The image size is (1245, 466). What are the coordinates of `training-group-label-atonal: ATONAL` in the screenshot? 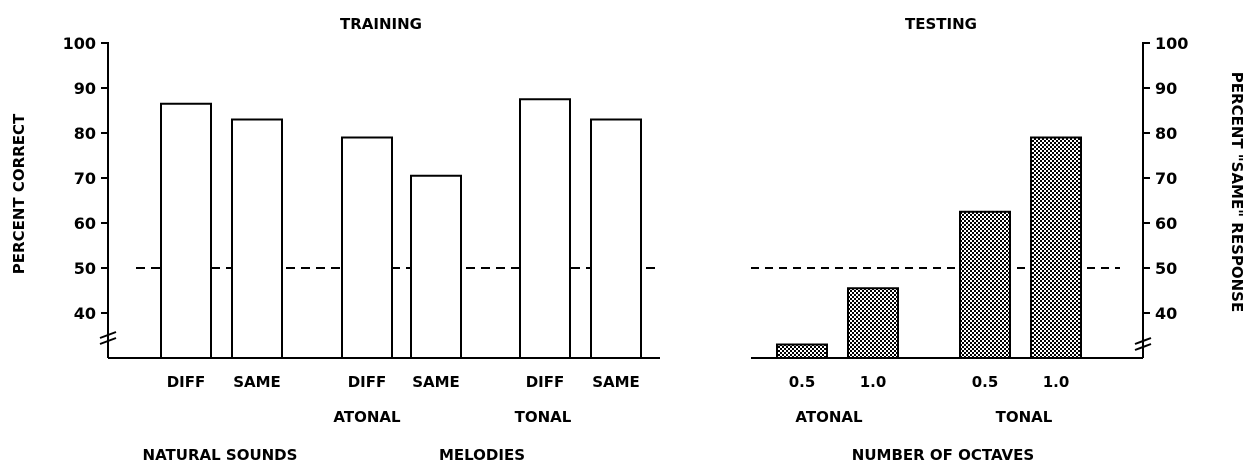 It's located at (367, 417).